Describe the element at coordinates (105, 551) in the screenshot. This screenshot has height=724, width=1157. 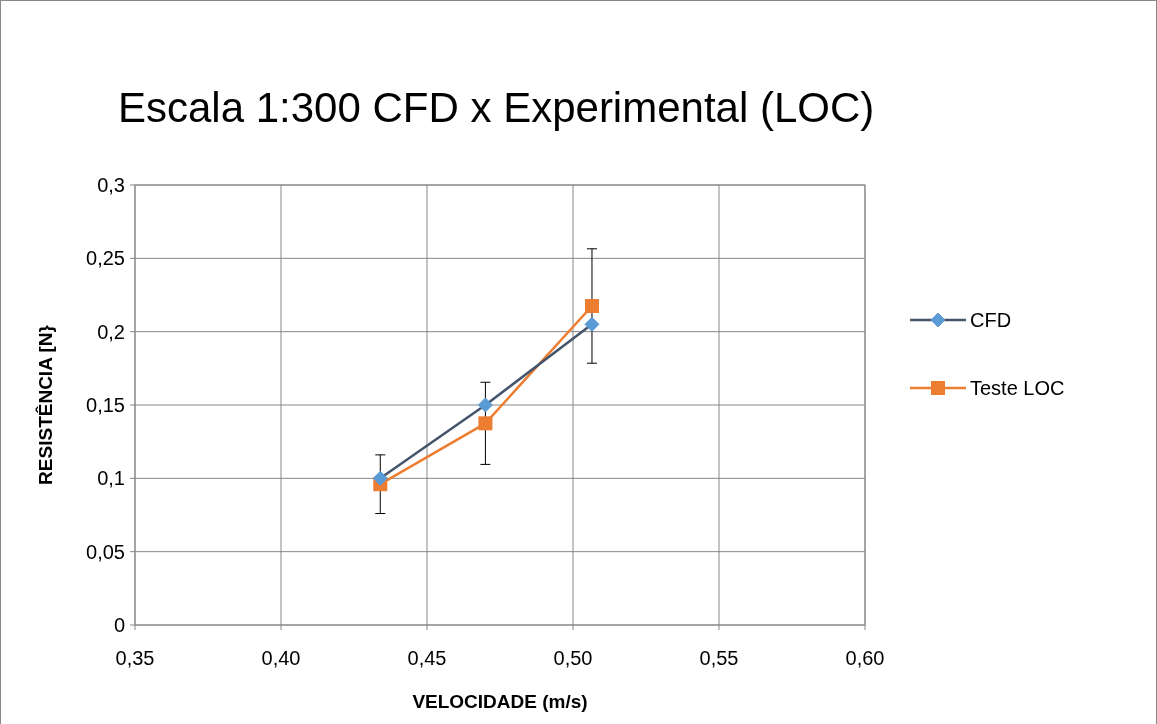
I see `y-tick-label: 0,05` at that location.